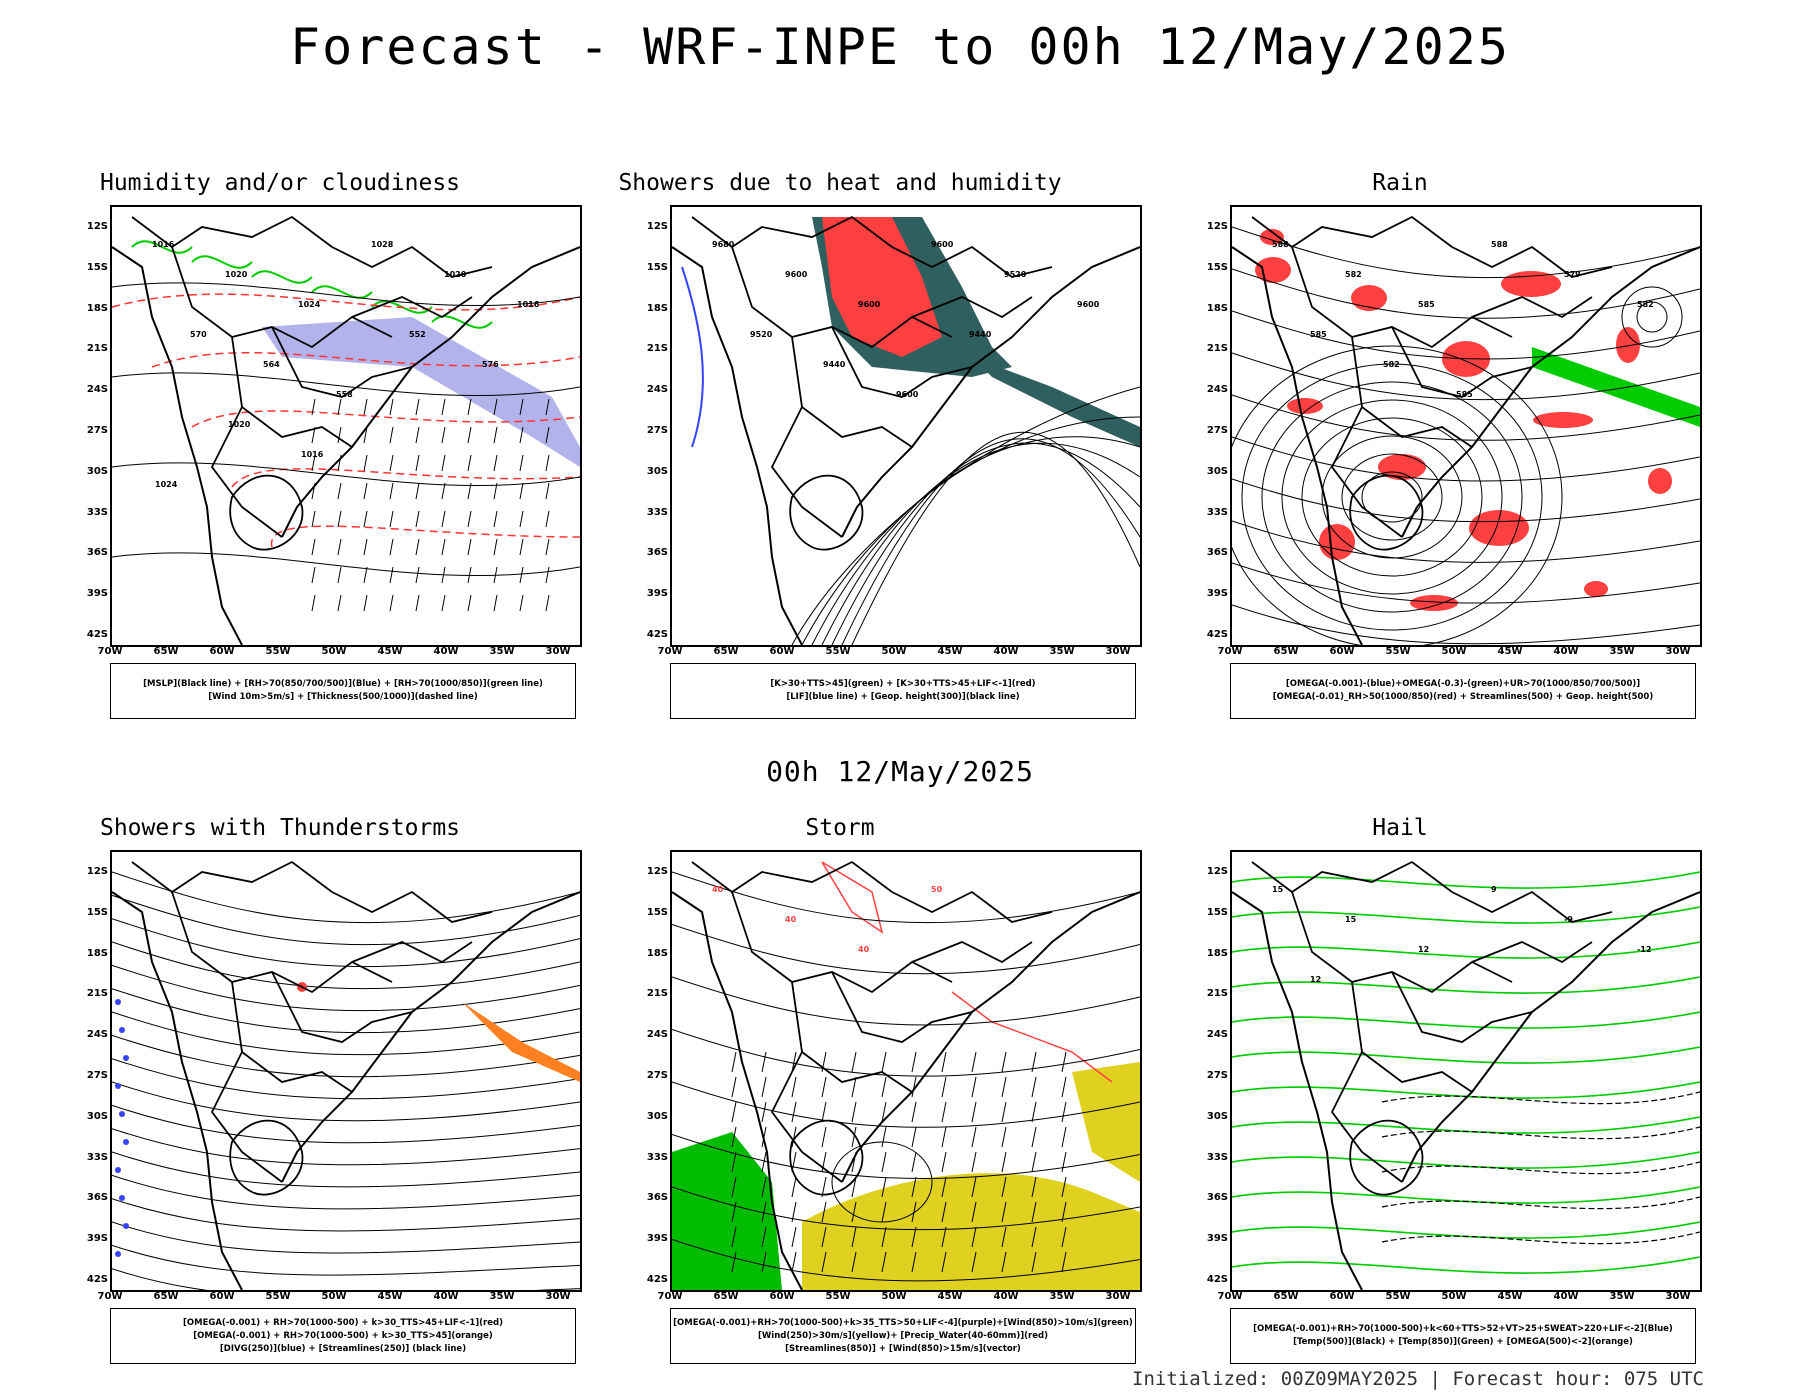 This screenshot has width=1800, height=1400. Describe the element at coordinates (1652, 317) in the screenshot. I see `streamline-vortex` at that location.